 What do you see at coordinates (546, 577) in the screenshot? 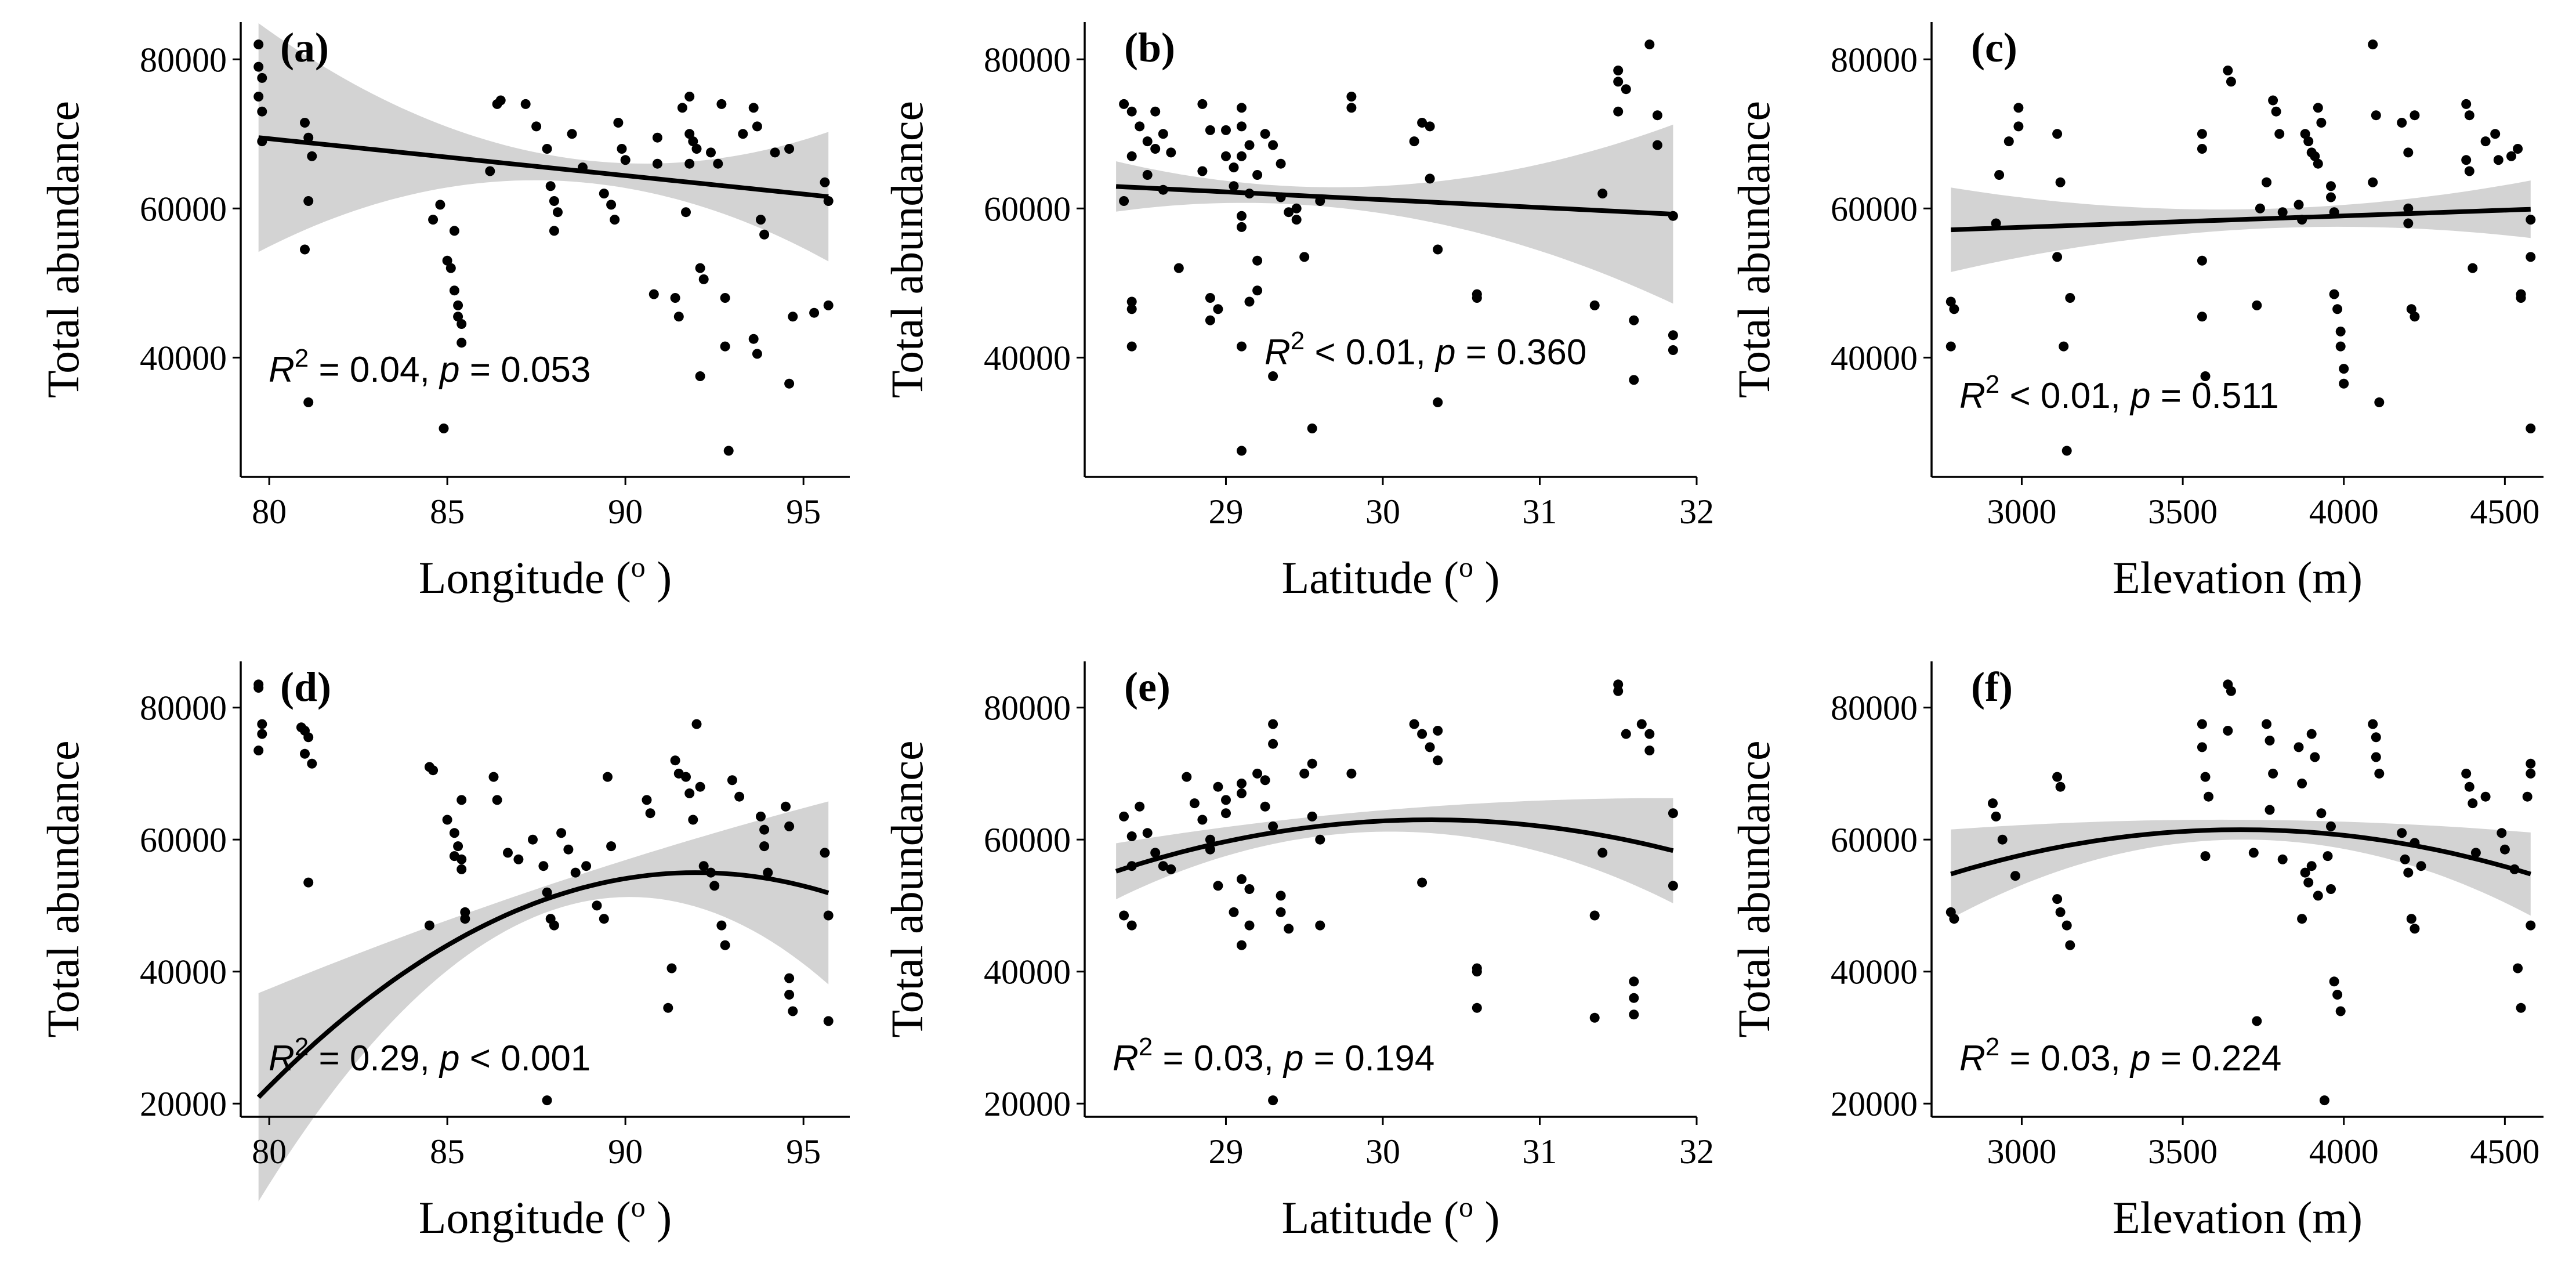
I see `x-axis-title: Longitude (o )` at bounding box center [546, 577].